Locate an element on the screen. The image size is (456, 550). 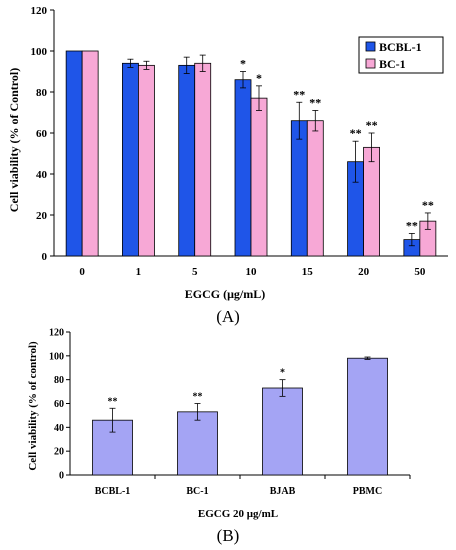
bar-bc1 is located at coordinates (197, 443).